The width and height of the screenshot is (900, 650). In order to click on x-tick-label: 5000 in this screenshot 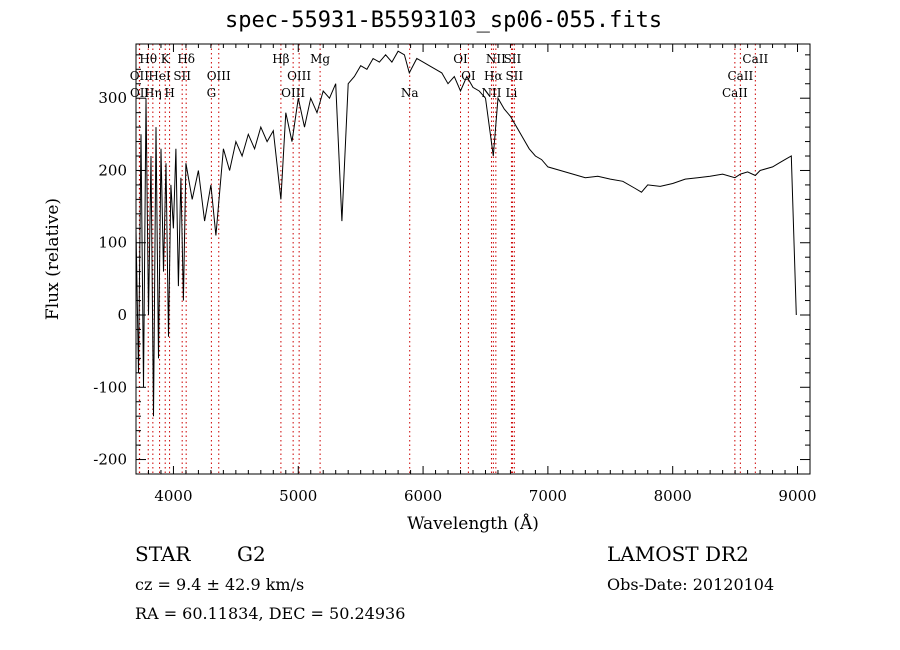, I will do `click(298, 496)`.